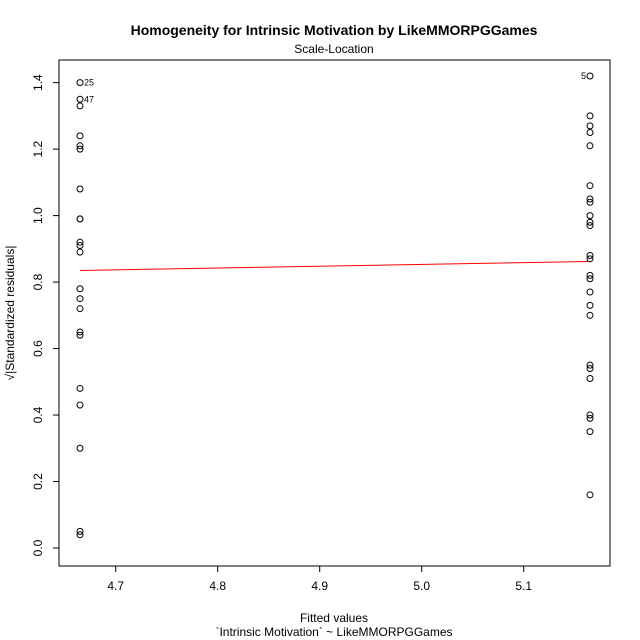 The height and width of the screenshot is (640, 640). What do you see at coordinates (217, 586) in the screenshot?
I see `x-tick-label: 4.8` at bounding box center [217, 586].